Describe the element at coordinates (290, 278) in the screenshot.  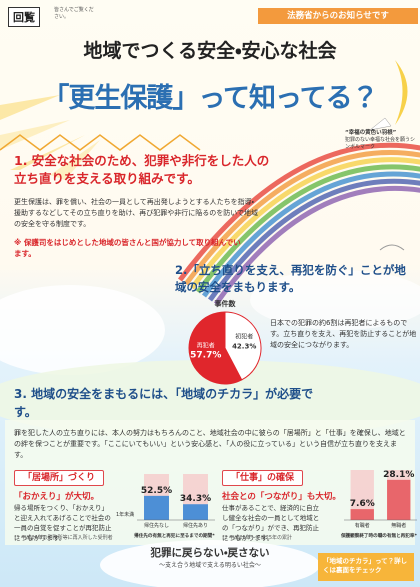
I see `section-heading: 2.「立ち直りを支え、再犯を防ぐ」ことが地域の安全をまもります。` at that location.